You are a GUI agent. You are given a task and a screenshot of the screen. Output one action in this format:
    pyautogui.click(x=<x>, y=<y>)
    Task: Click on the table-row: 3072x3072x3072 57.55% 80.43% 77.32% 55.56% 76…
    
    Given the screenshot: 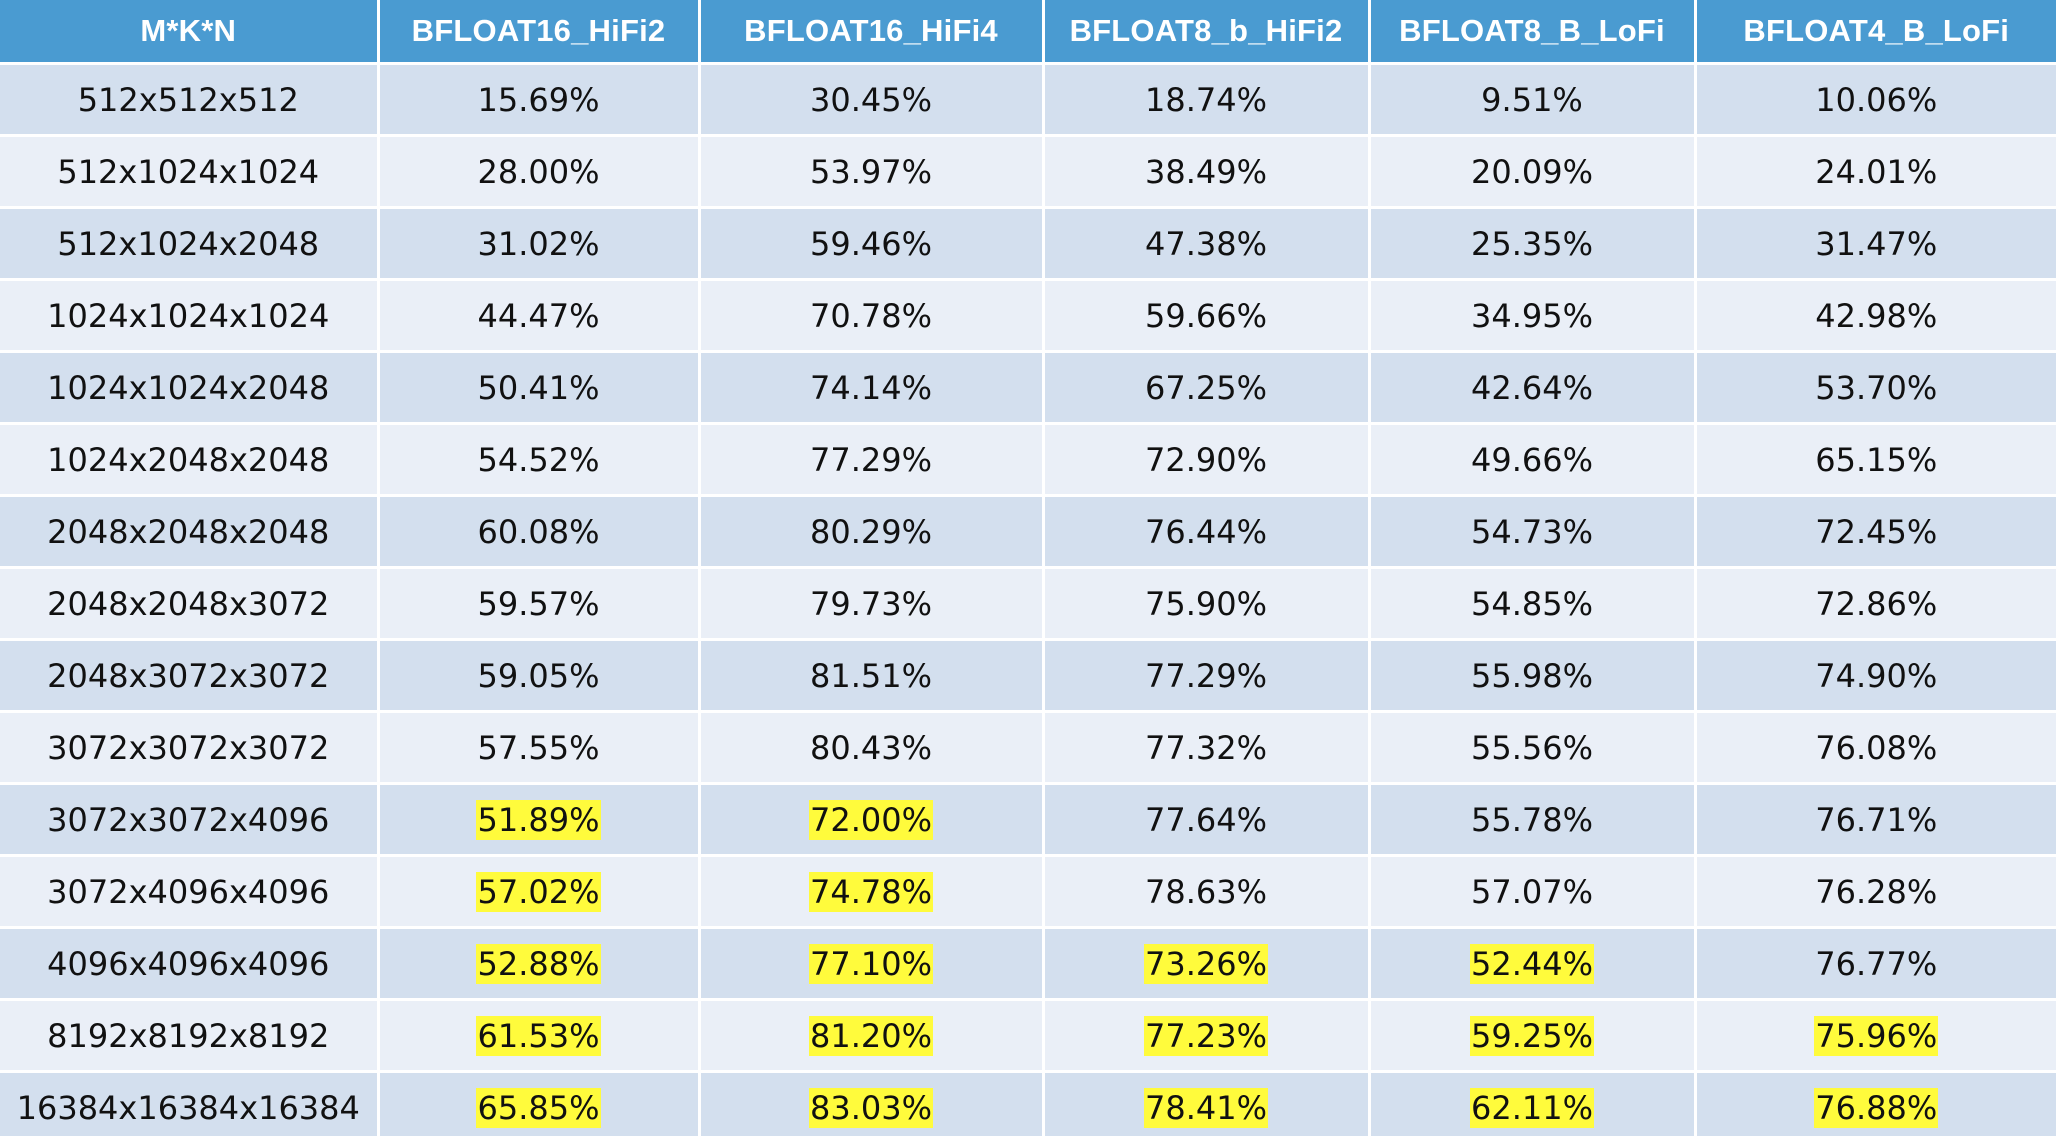 What is the action you would take?
    pyautogui.click(x=1028, y=748)
    